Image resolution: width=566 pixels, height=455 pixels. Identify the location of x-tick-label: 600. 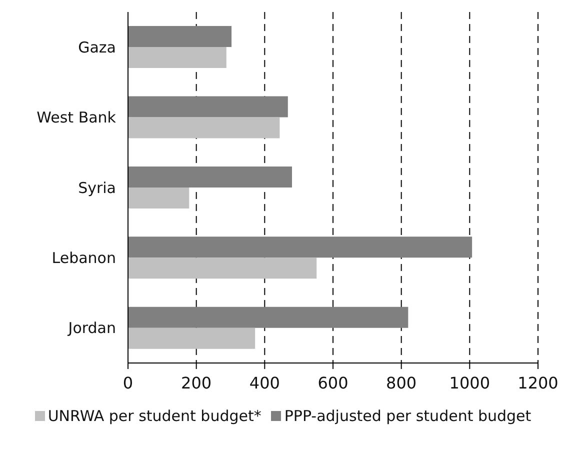
(333, 382).